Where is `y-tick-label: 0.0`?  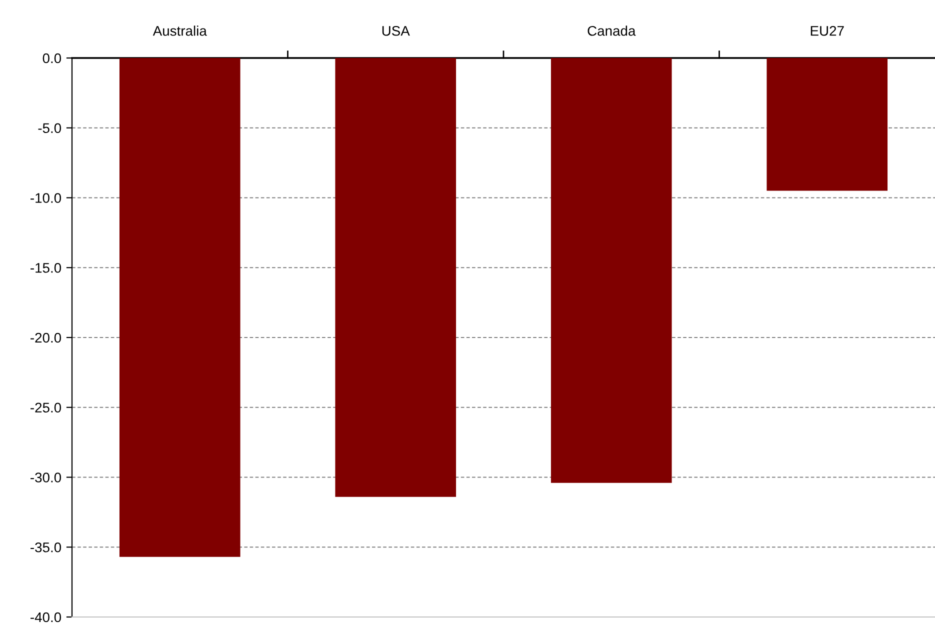 y-tick-label: 0.0 is located at coordinates (52, 58).